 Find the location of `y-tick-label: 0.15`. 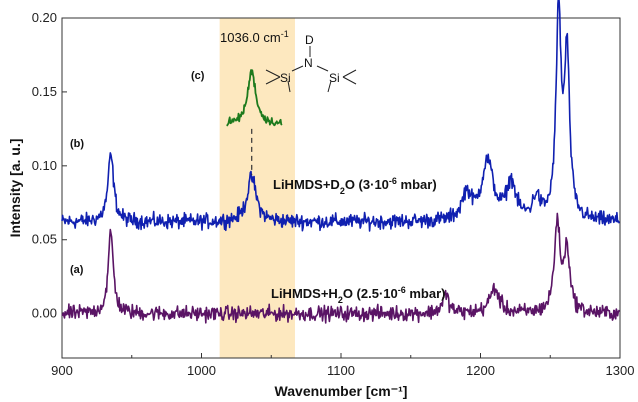

y-tick-label: 0.15 is located at coordinates (44, 91).